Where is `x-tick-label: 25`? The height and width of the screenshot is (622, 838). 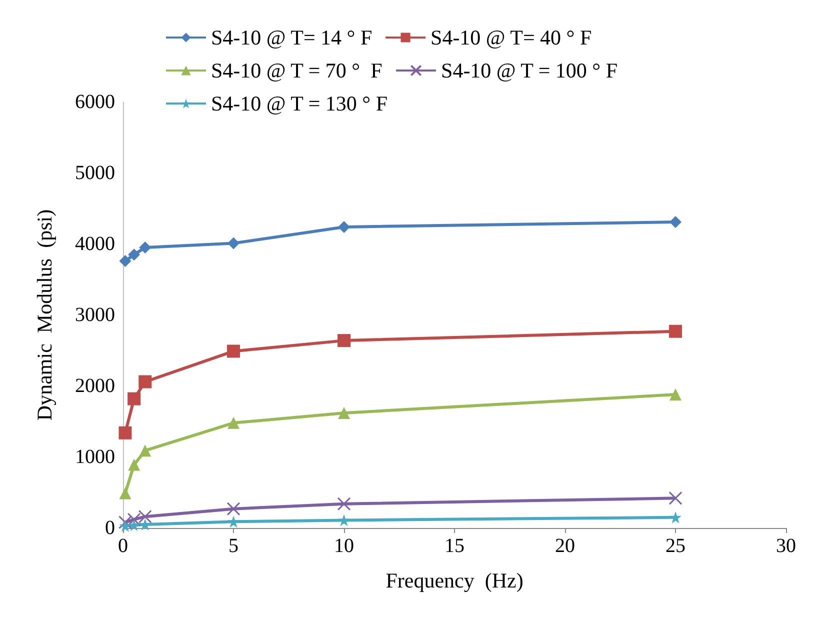 x-tick-label: 25 is located at coordinates (676, 546).